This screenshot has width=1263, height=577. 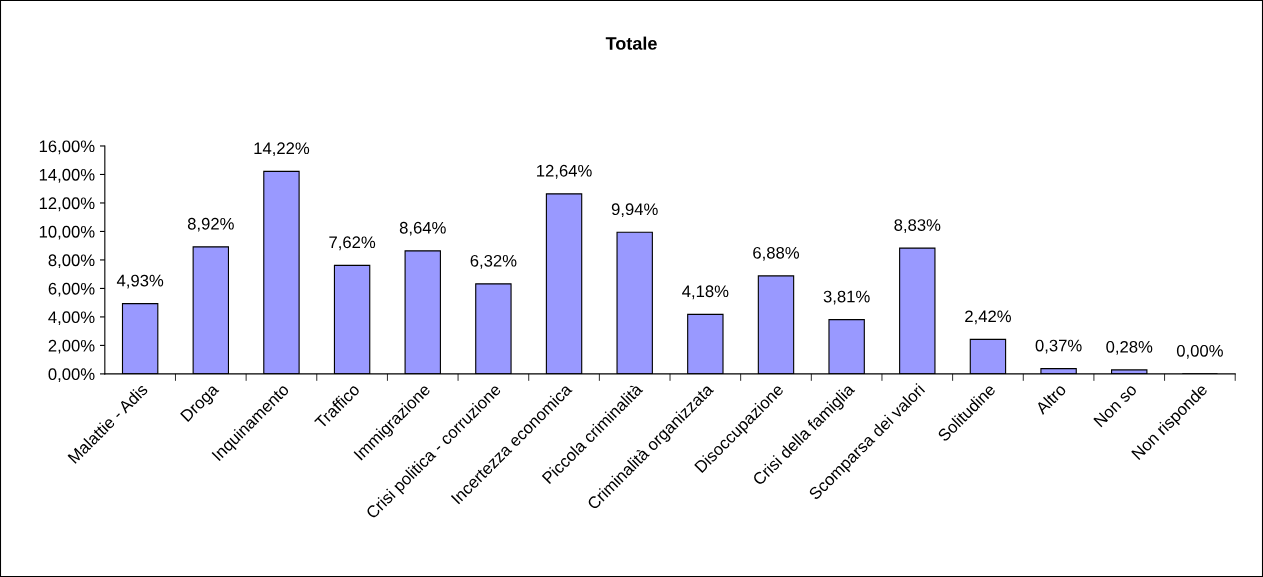 What do you see at coordinates (422, 228) in the screenshot?
I see `data-label: 8,64%` at bounding box center [422, 228].